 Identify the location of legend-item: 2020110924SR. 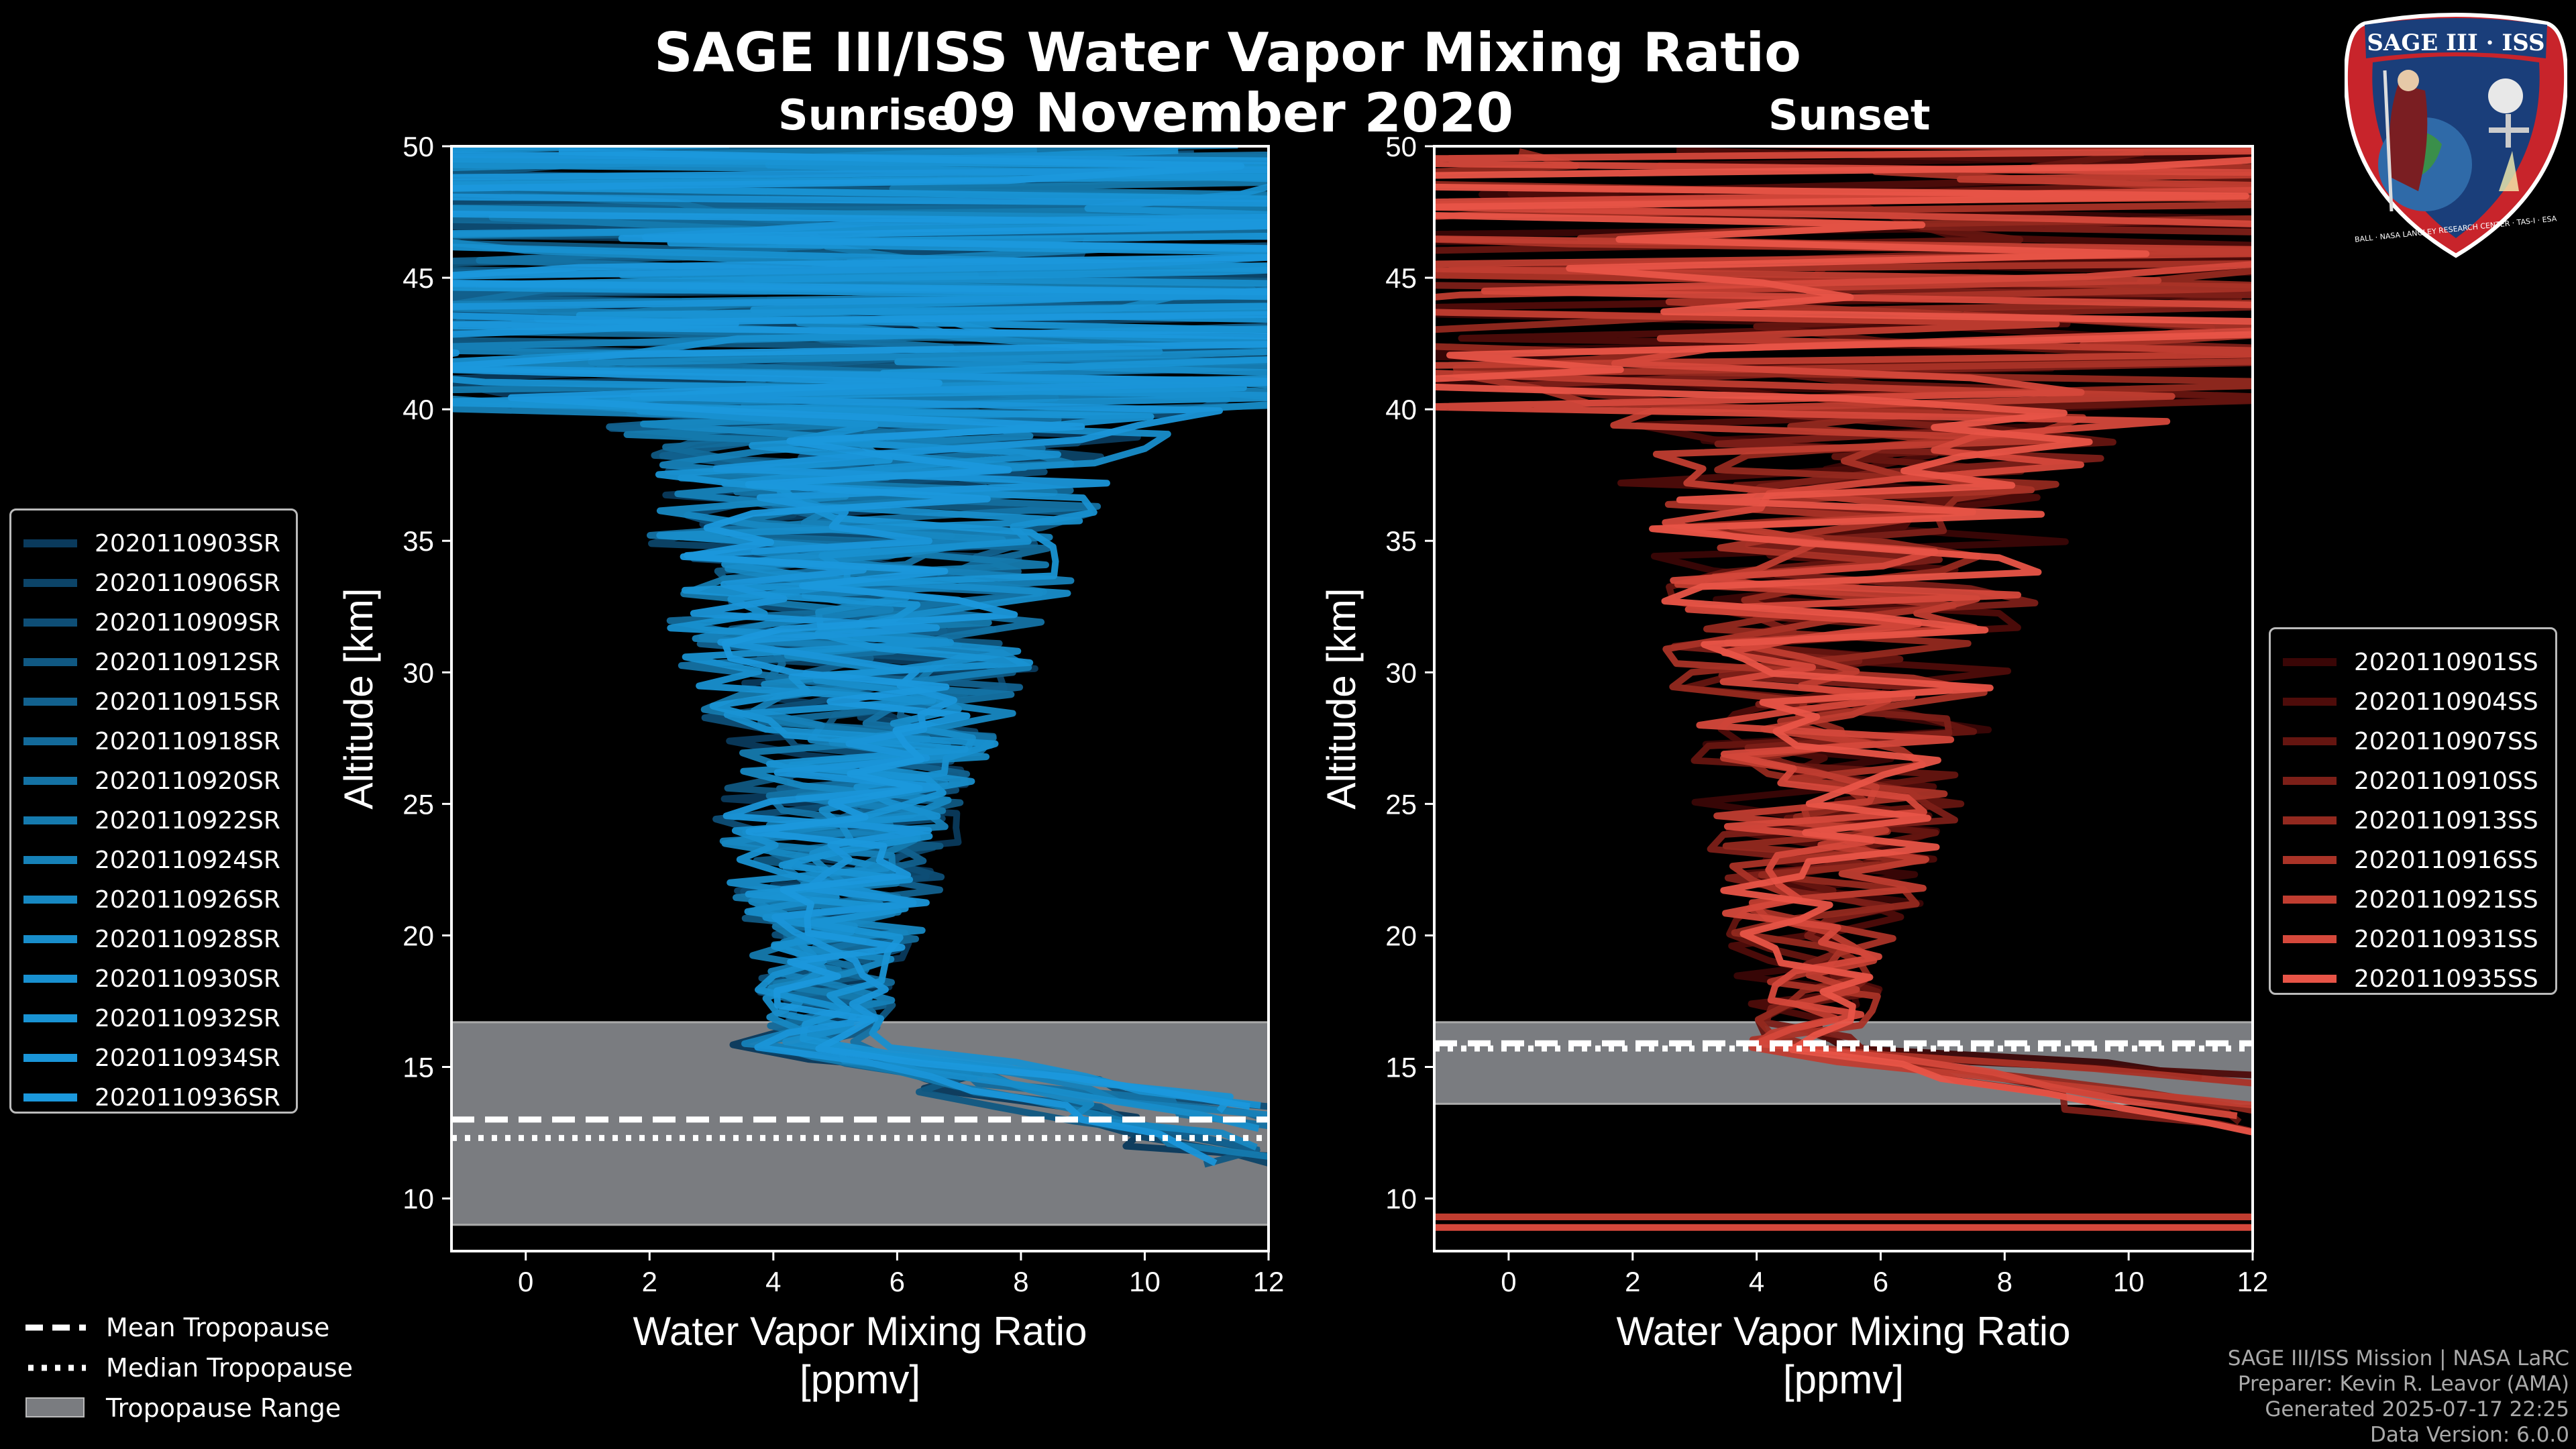
(145, 860).